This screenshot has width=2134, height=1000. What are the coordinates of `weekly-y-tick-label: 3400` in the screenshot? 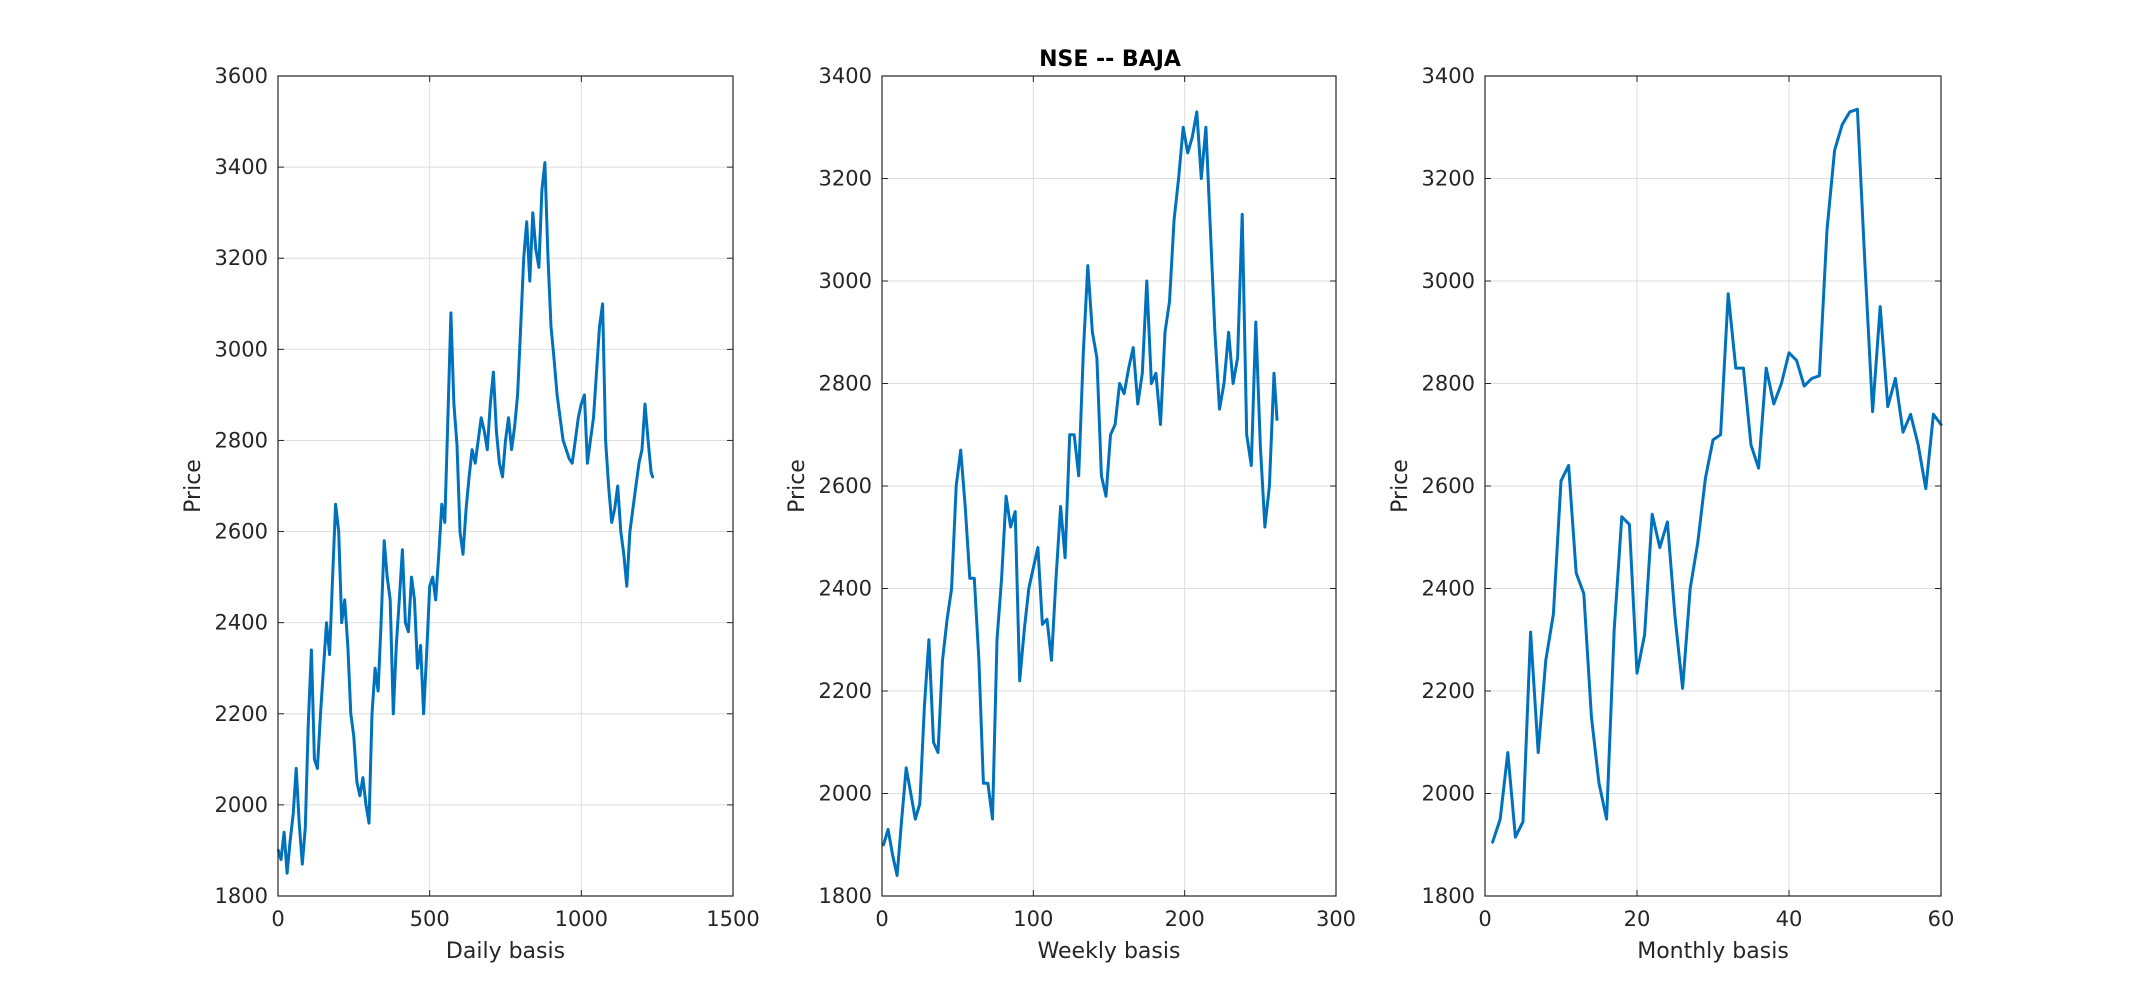 It's located at (845, 76).